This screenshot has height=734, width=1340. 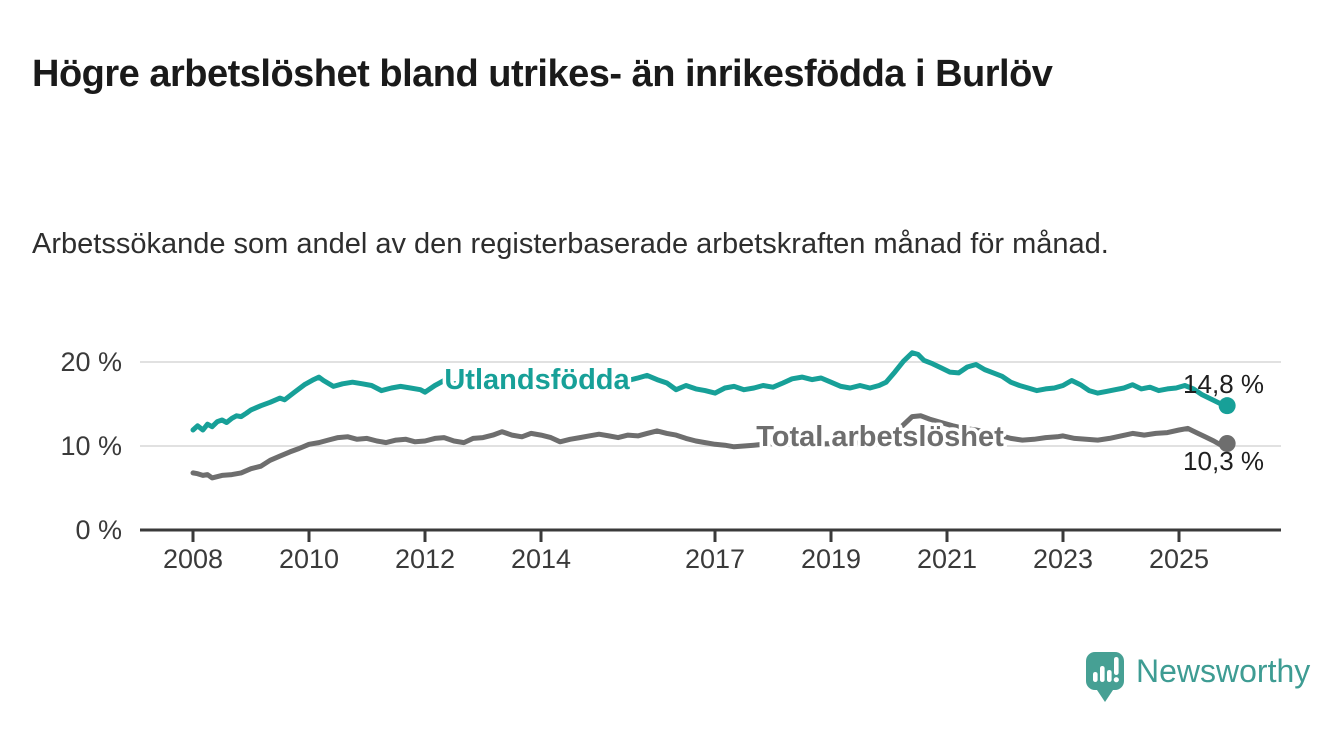 What do you see at coordinates (91, 362) in the screenshot?
I see `y-tick-label-20: 20 %` at bounding box center [91, 362].